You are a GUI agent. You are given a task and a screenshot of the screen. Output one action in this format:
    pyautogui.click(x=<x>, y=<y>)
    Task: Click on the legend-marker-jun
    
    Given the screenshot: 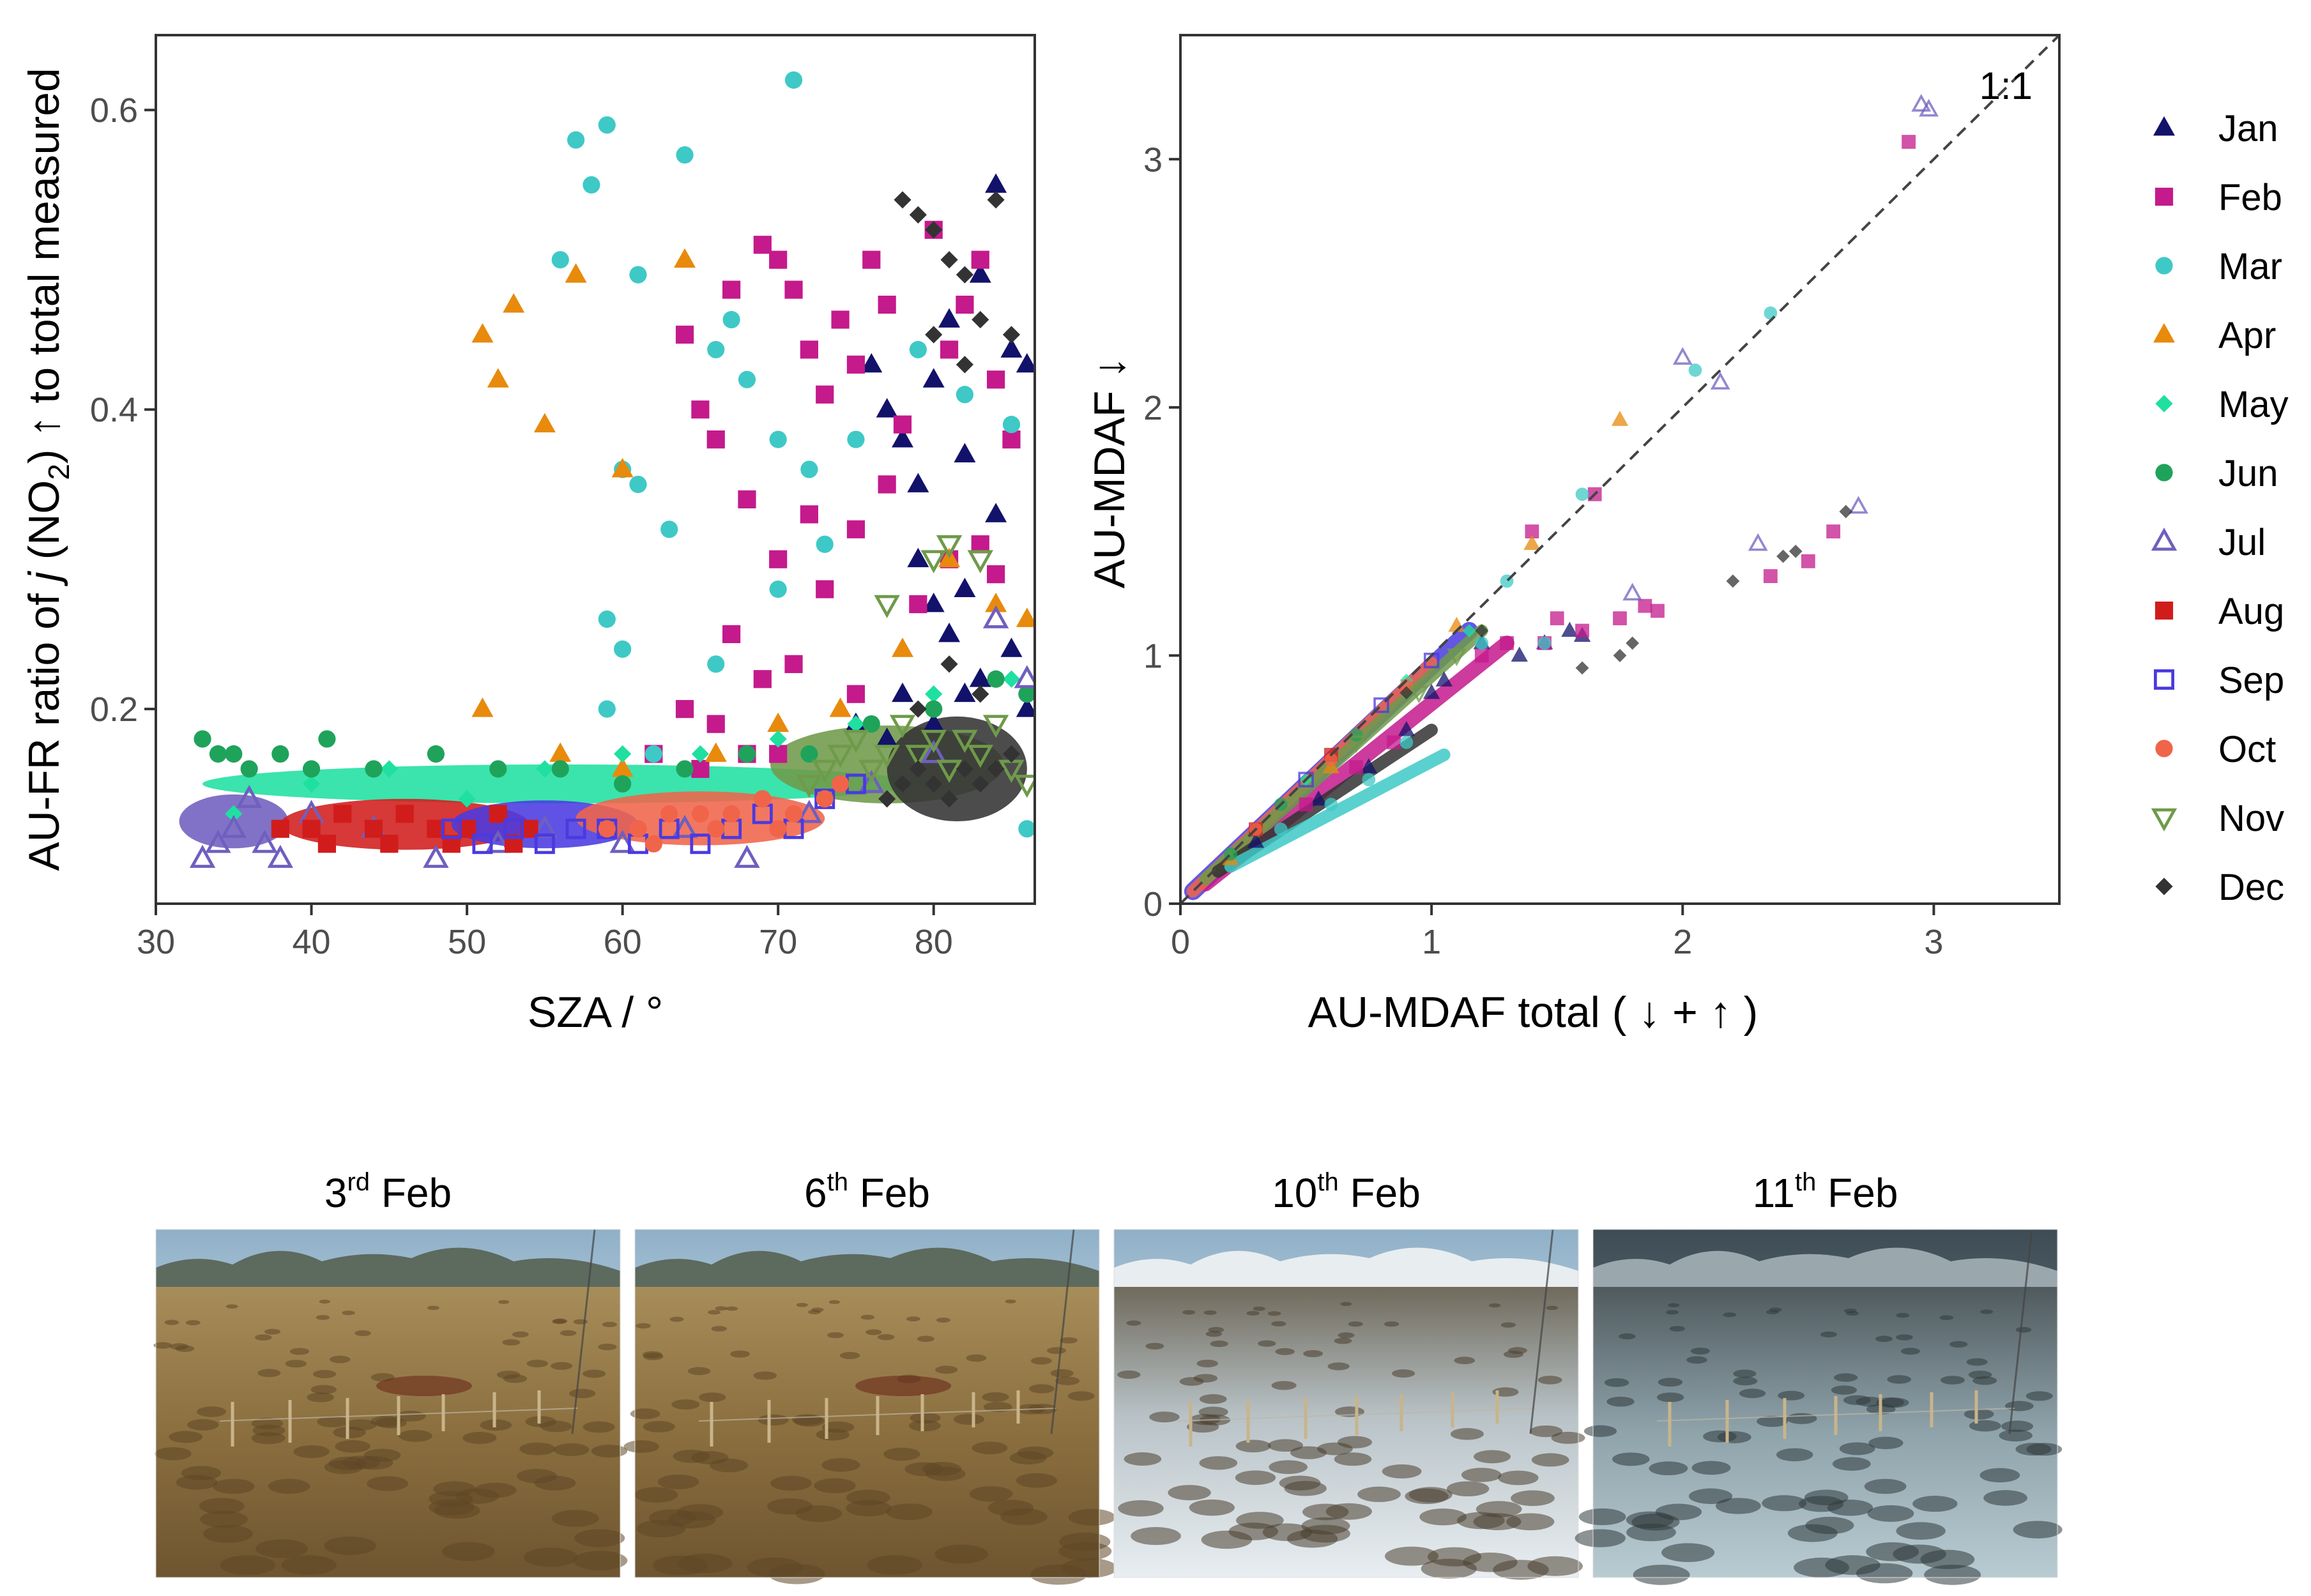 What is the action you would take?
    pyautogui.click(x=2164, y=473)
    